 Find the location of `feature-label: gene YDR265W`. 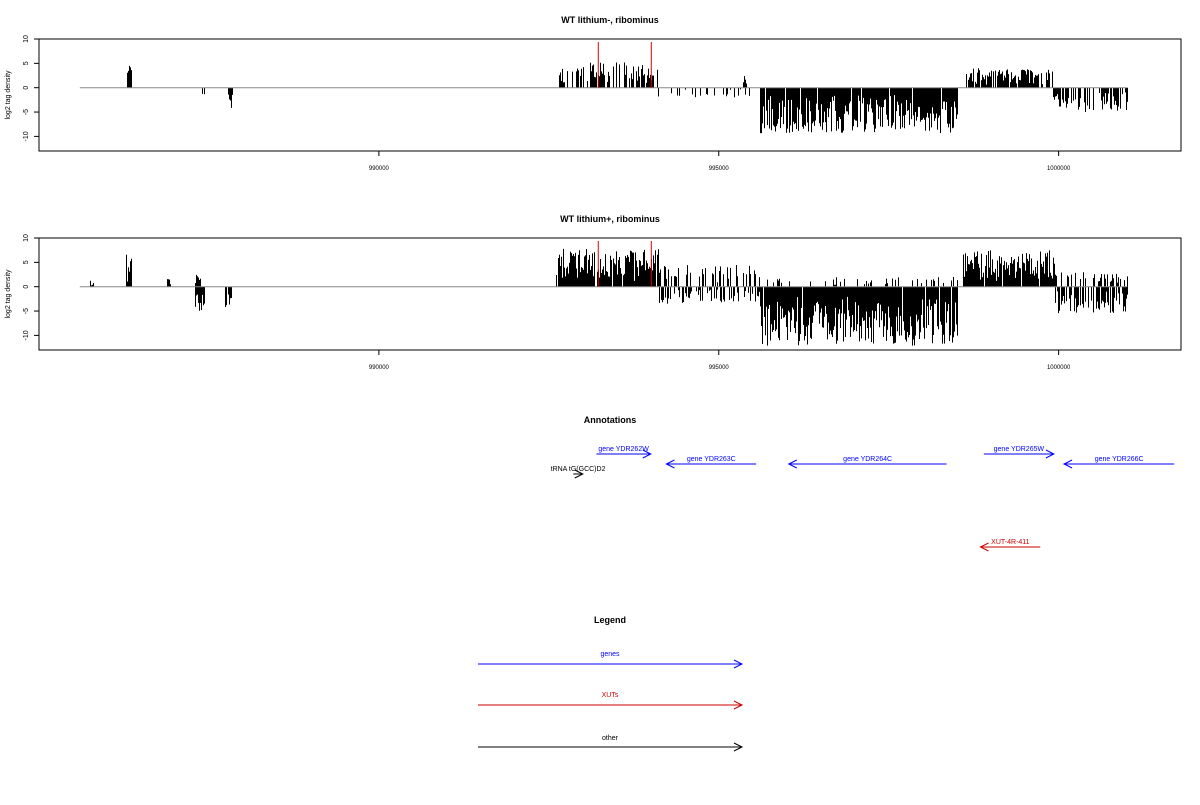

feature-label: gene YDR265W is located at coordinates (1019, 449).